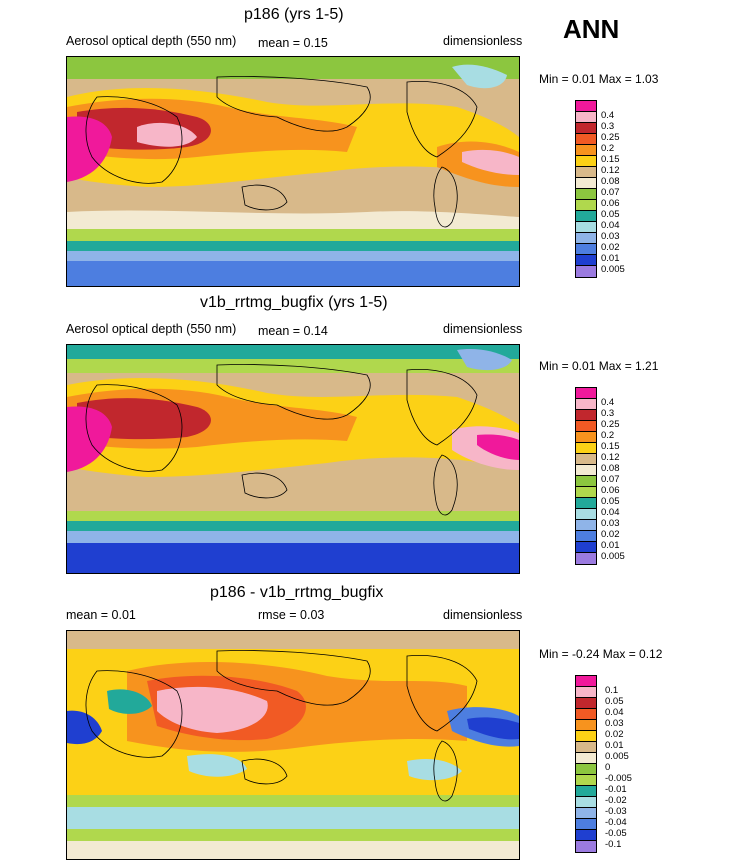 This screenshot has width=732, height=865. Describe the element at coordinates (614, 701) in the screenshot. I see `panel-3-level-1: 0.05` at that location.